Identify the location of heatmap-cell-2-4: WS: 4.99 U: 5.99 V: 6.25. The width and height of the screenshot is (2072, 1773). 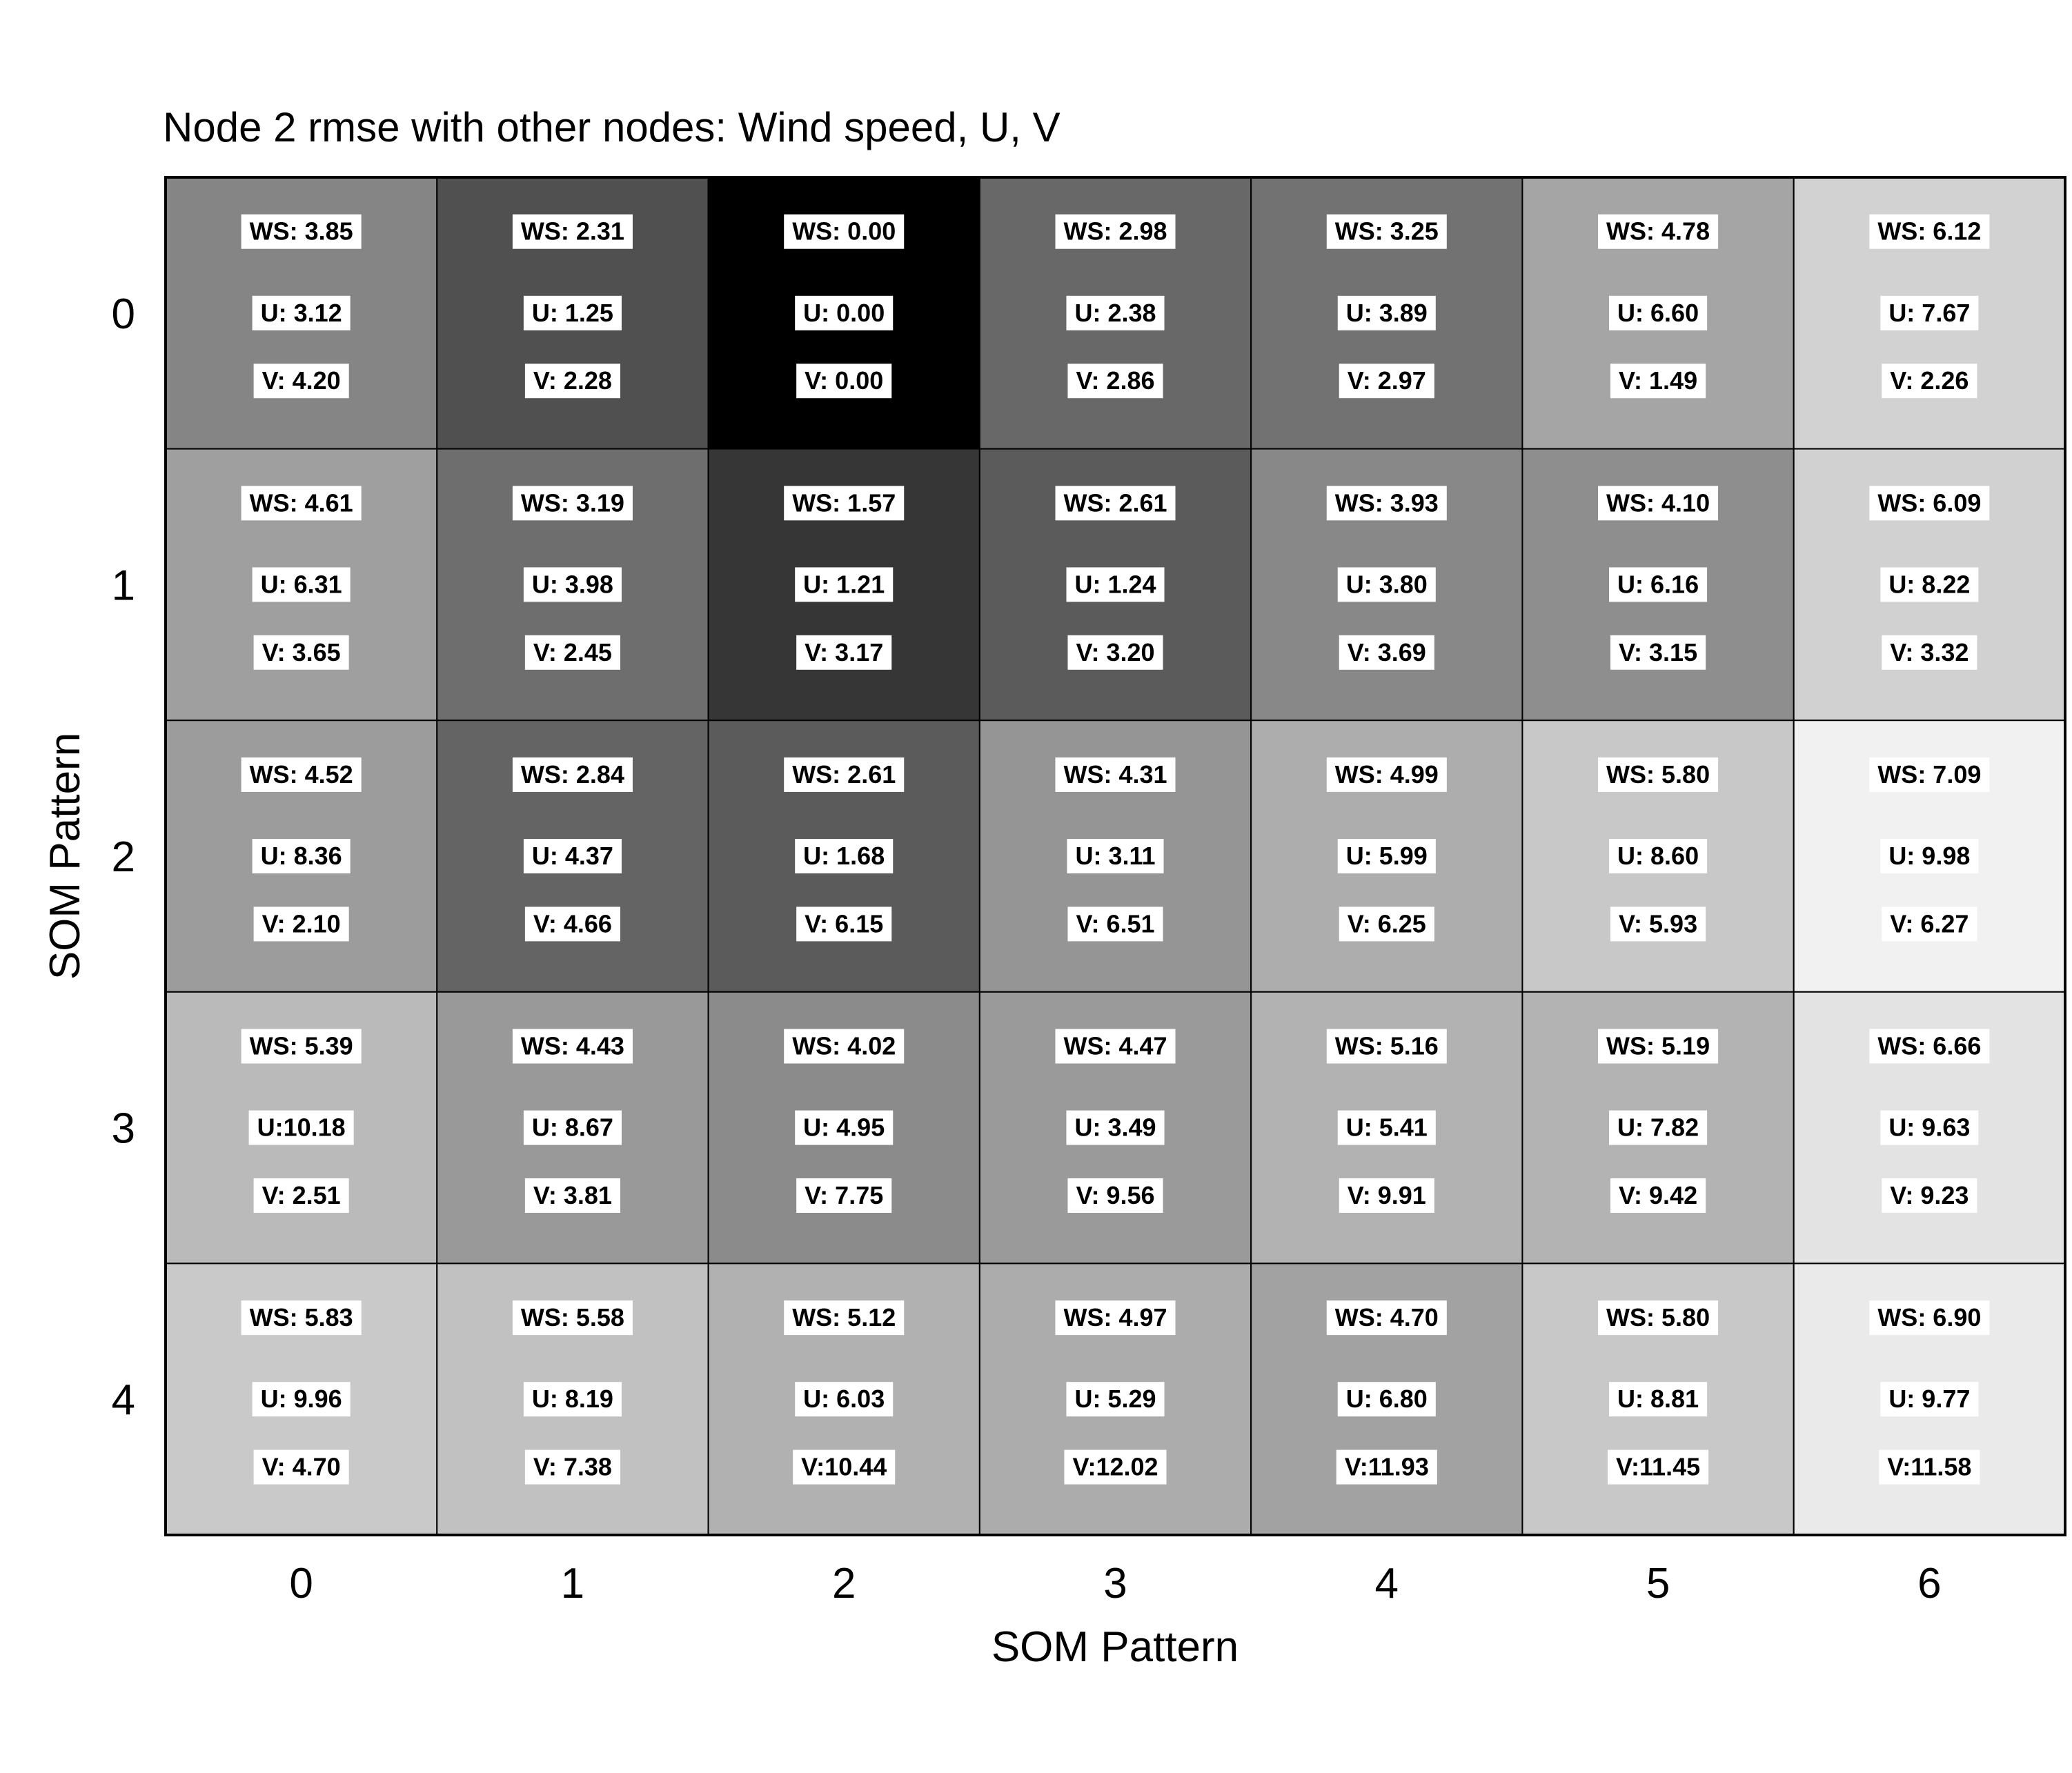
(1386, 856).